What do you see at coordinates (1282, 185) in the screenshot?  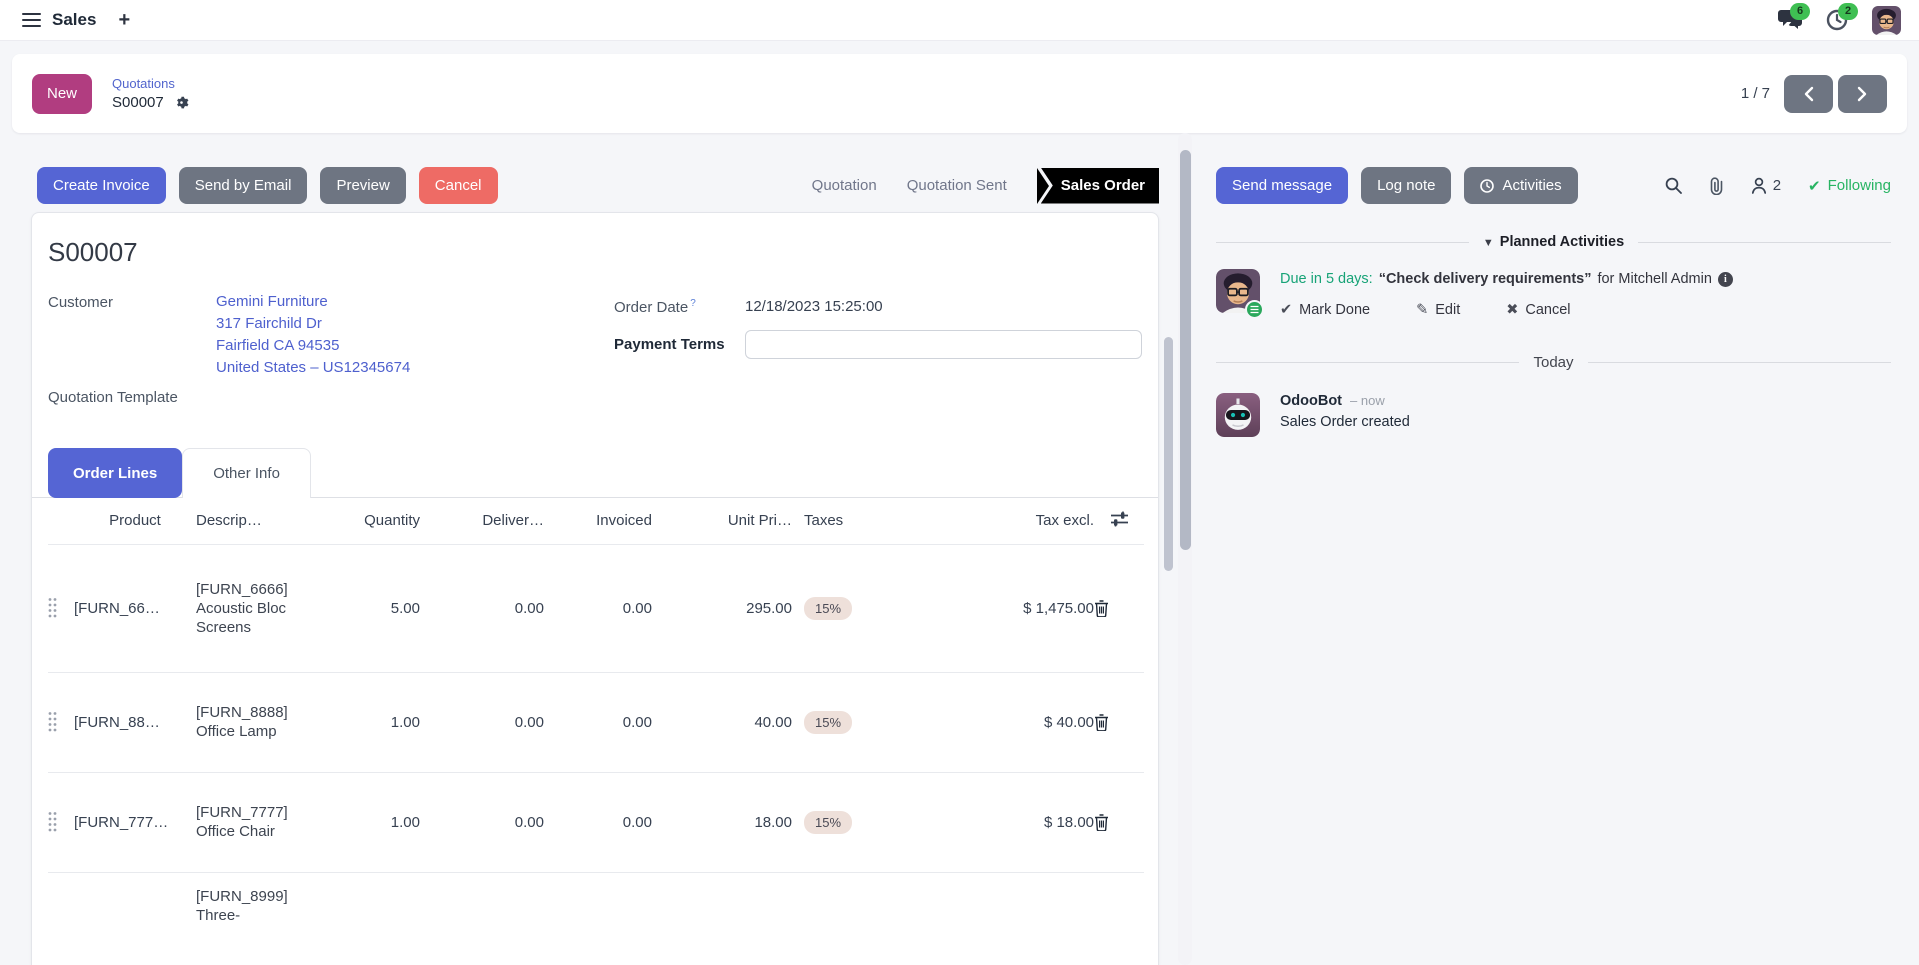 I see `send-message-button: Send message` at bounding box center [1282, 185].